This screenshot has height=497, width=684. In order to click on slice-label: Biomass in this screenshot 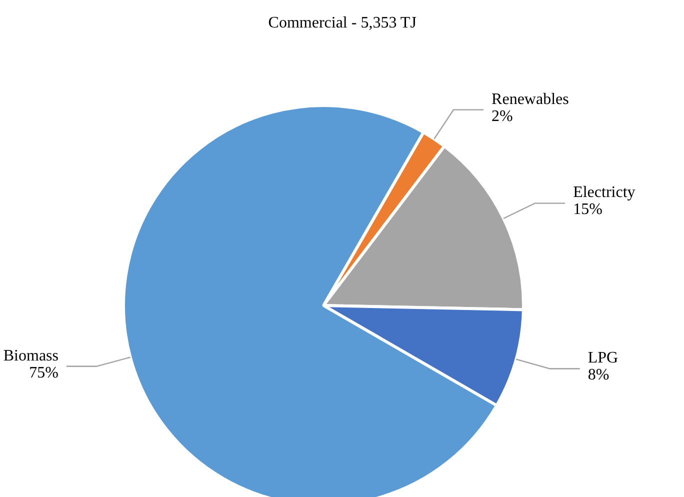, I will do `click(31, 355)`.